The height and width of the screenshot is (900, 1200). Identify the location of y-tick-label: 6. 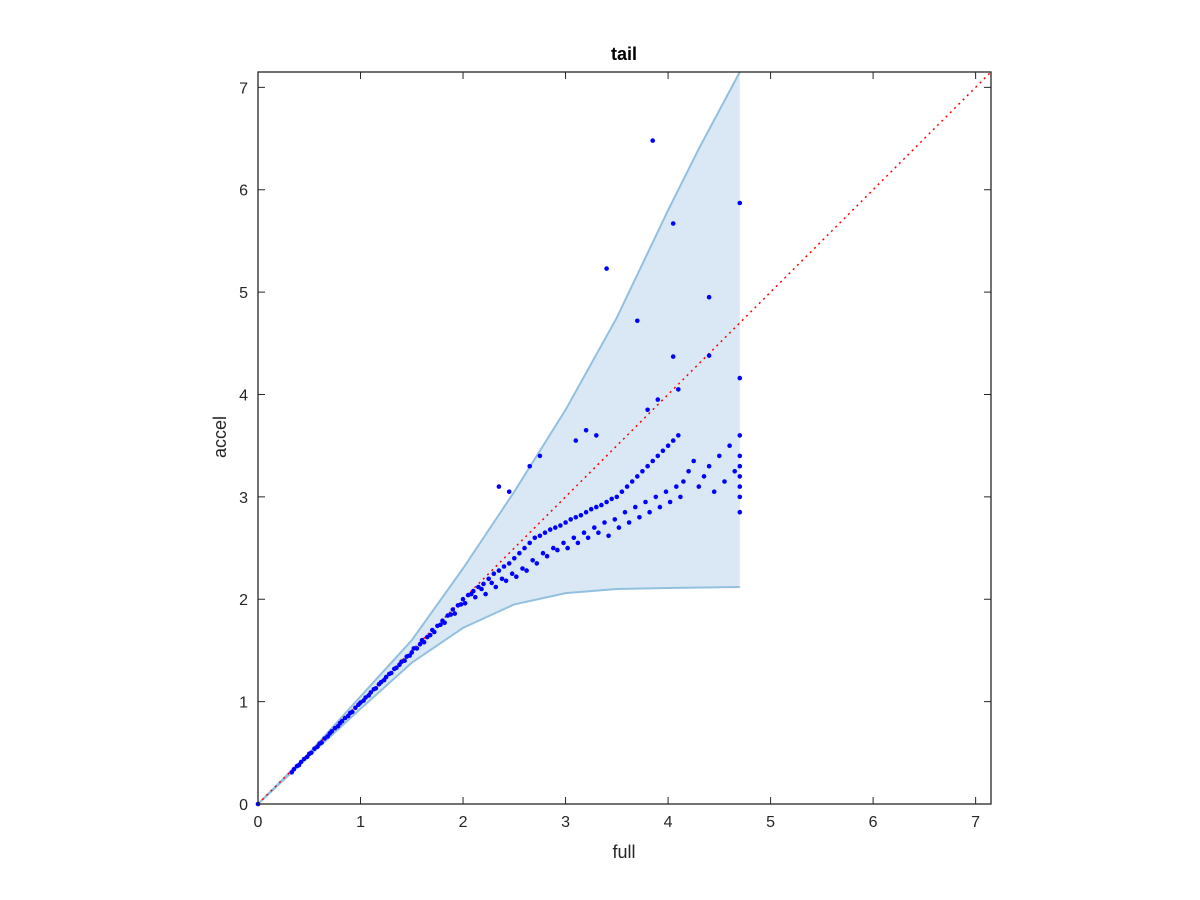
(243, 191).